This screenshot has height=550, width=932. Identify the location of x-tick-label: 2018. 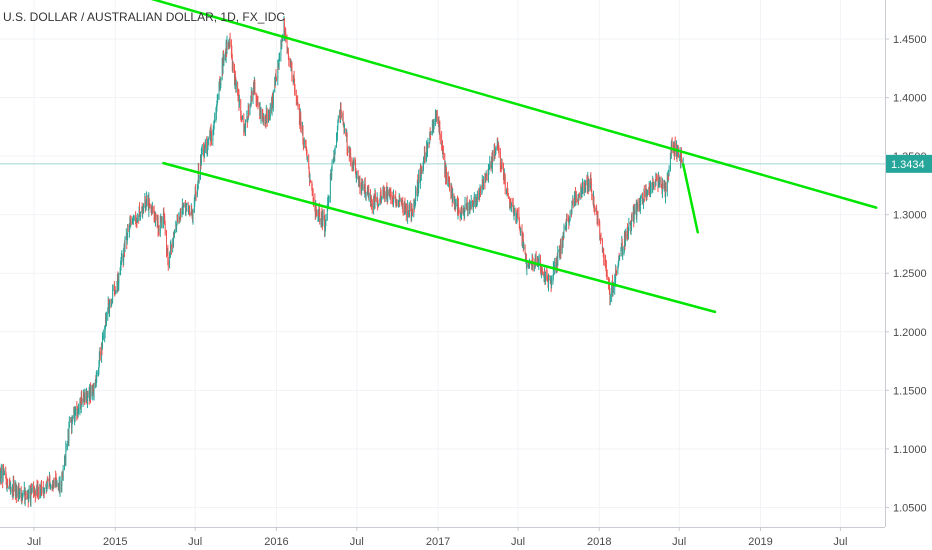
(599, 542).